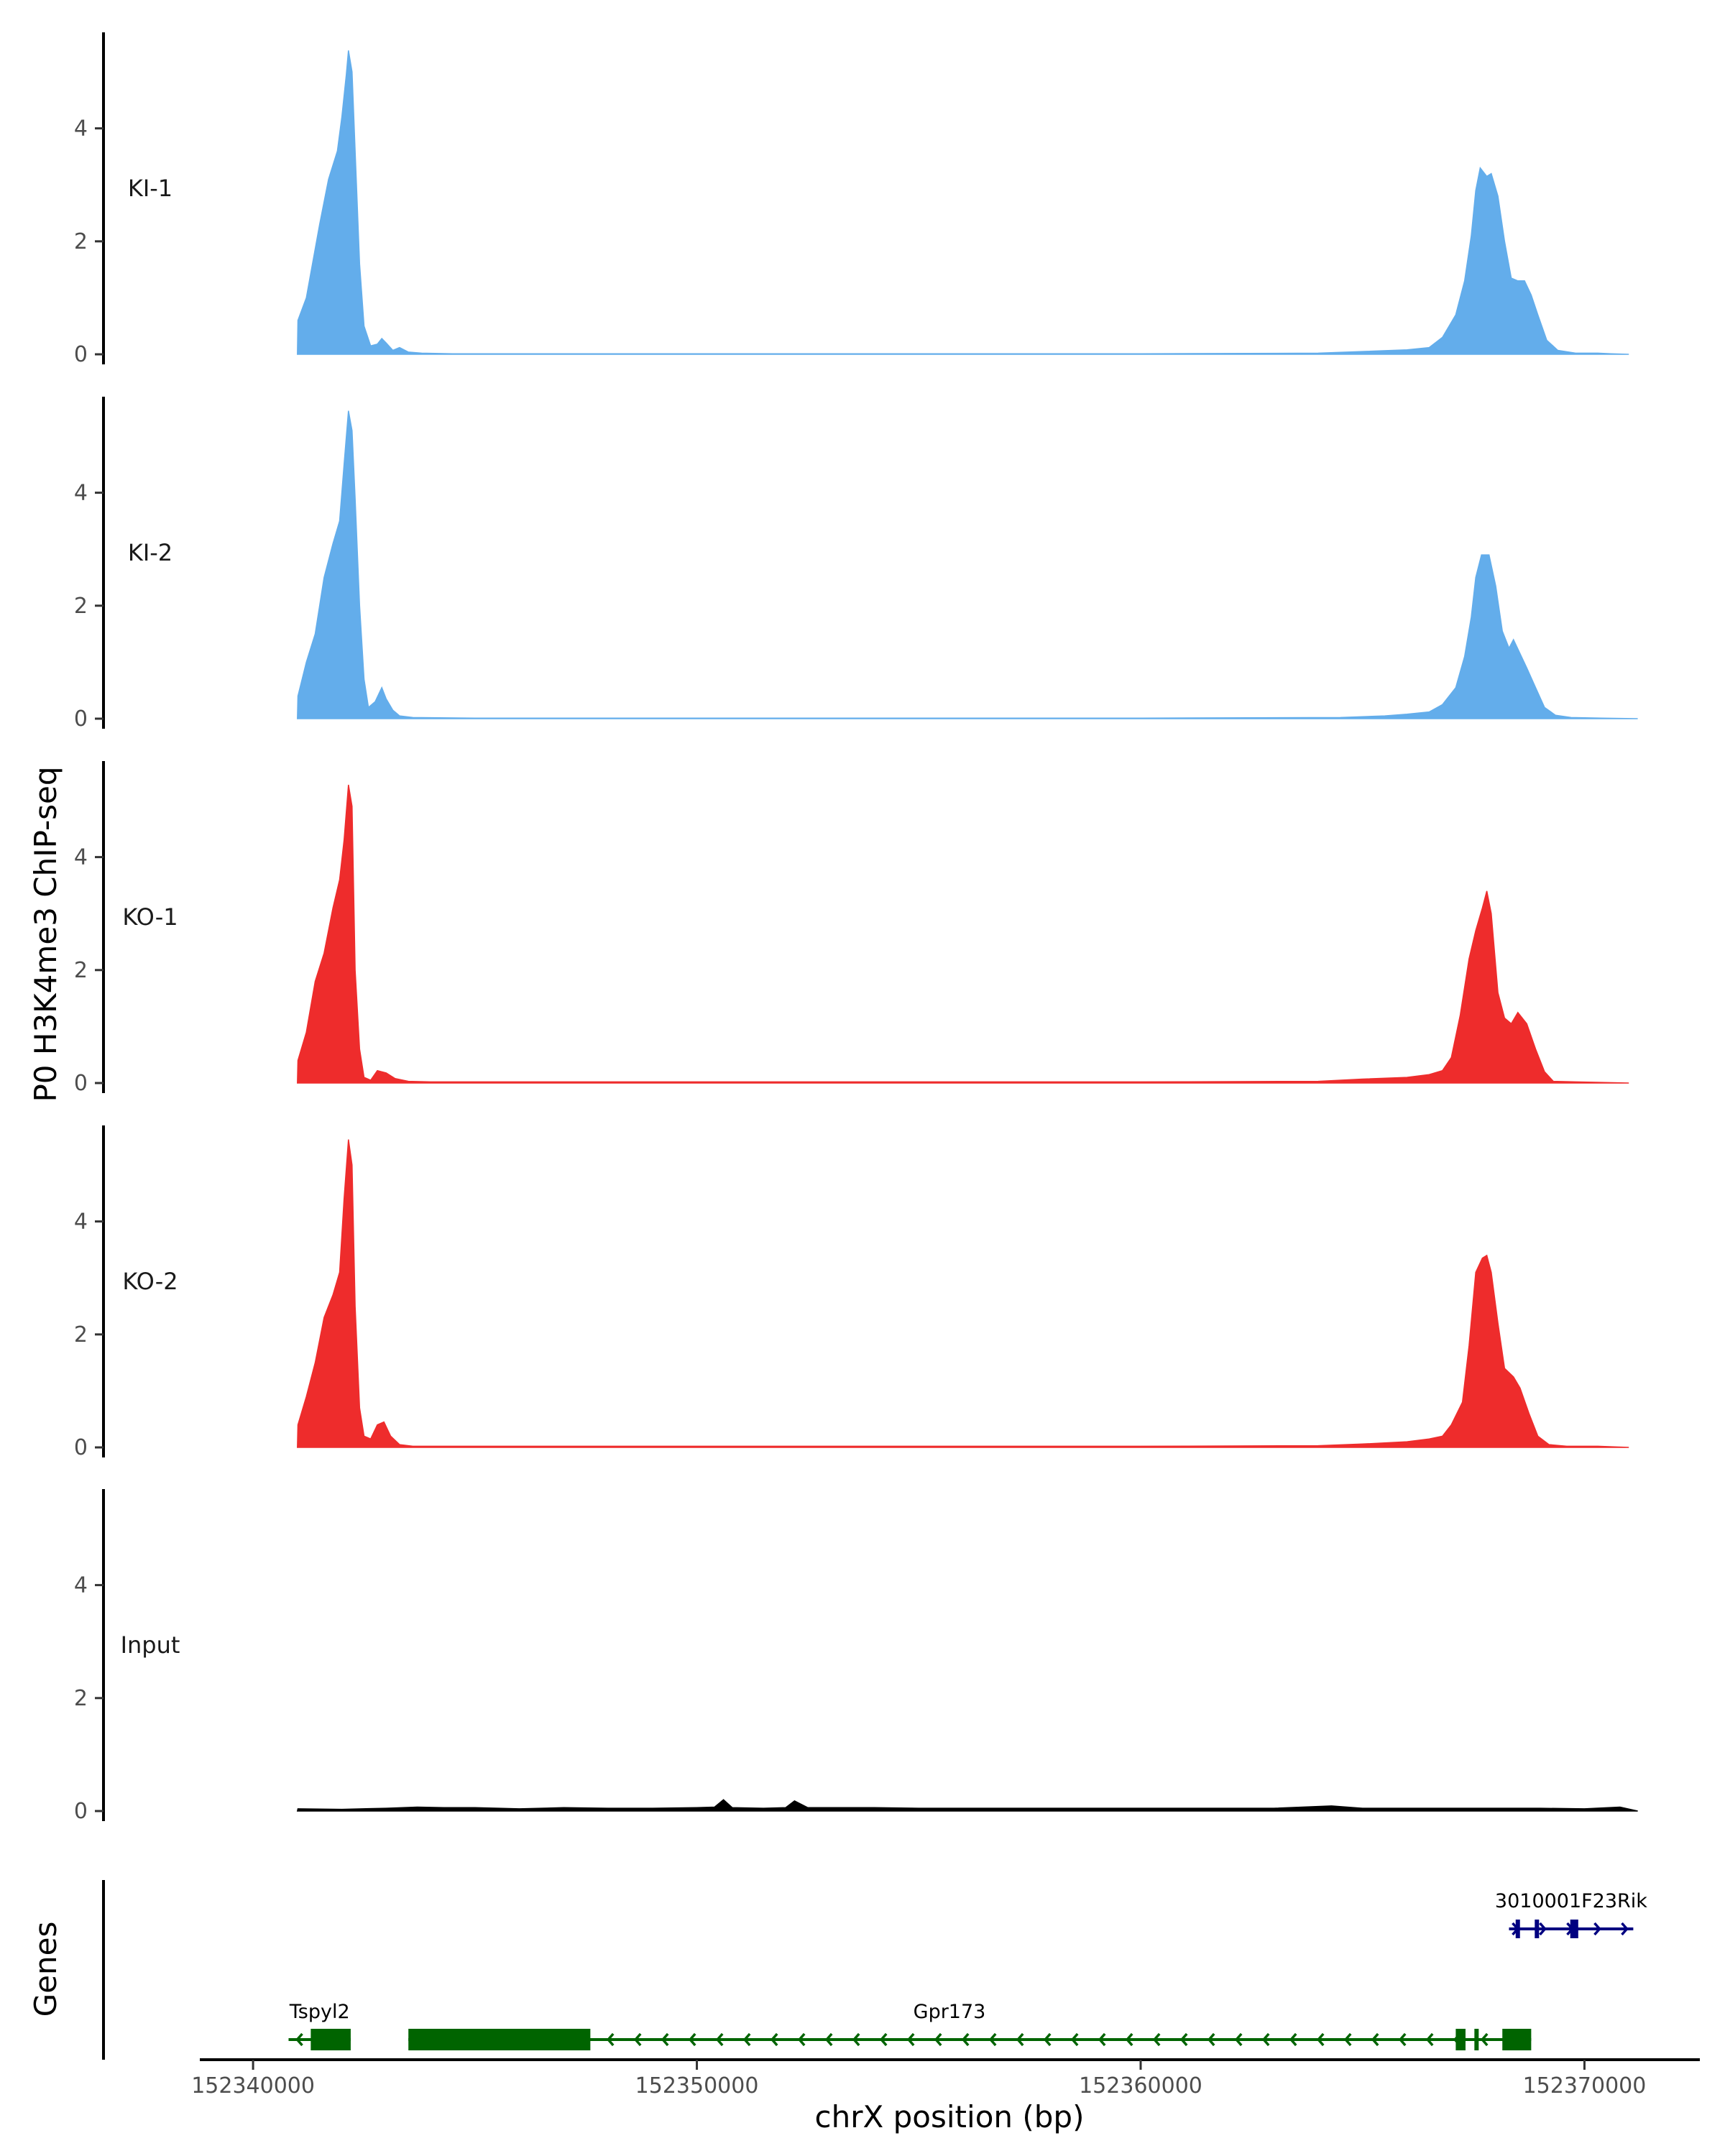 This screenshot has height=2156, width=1725. What do you see at coordinates (319, 2025) in the screenshot?
I see `gene-tspyl2: Tspyl2` at bounding box center [319, 2025].